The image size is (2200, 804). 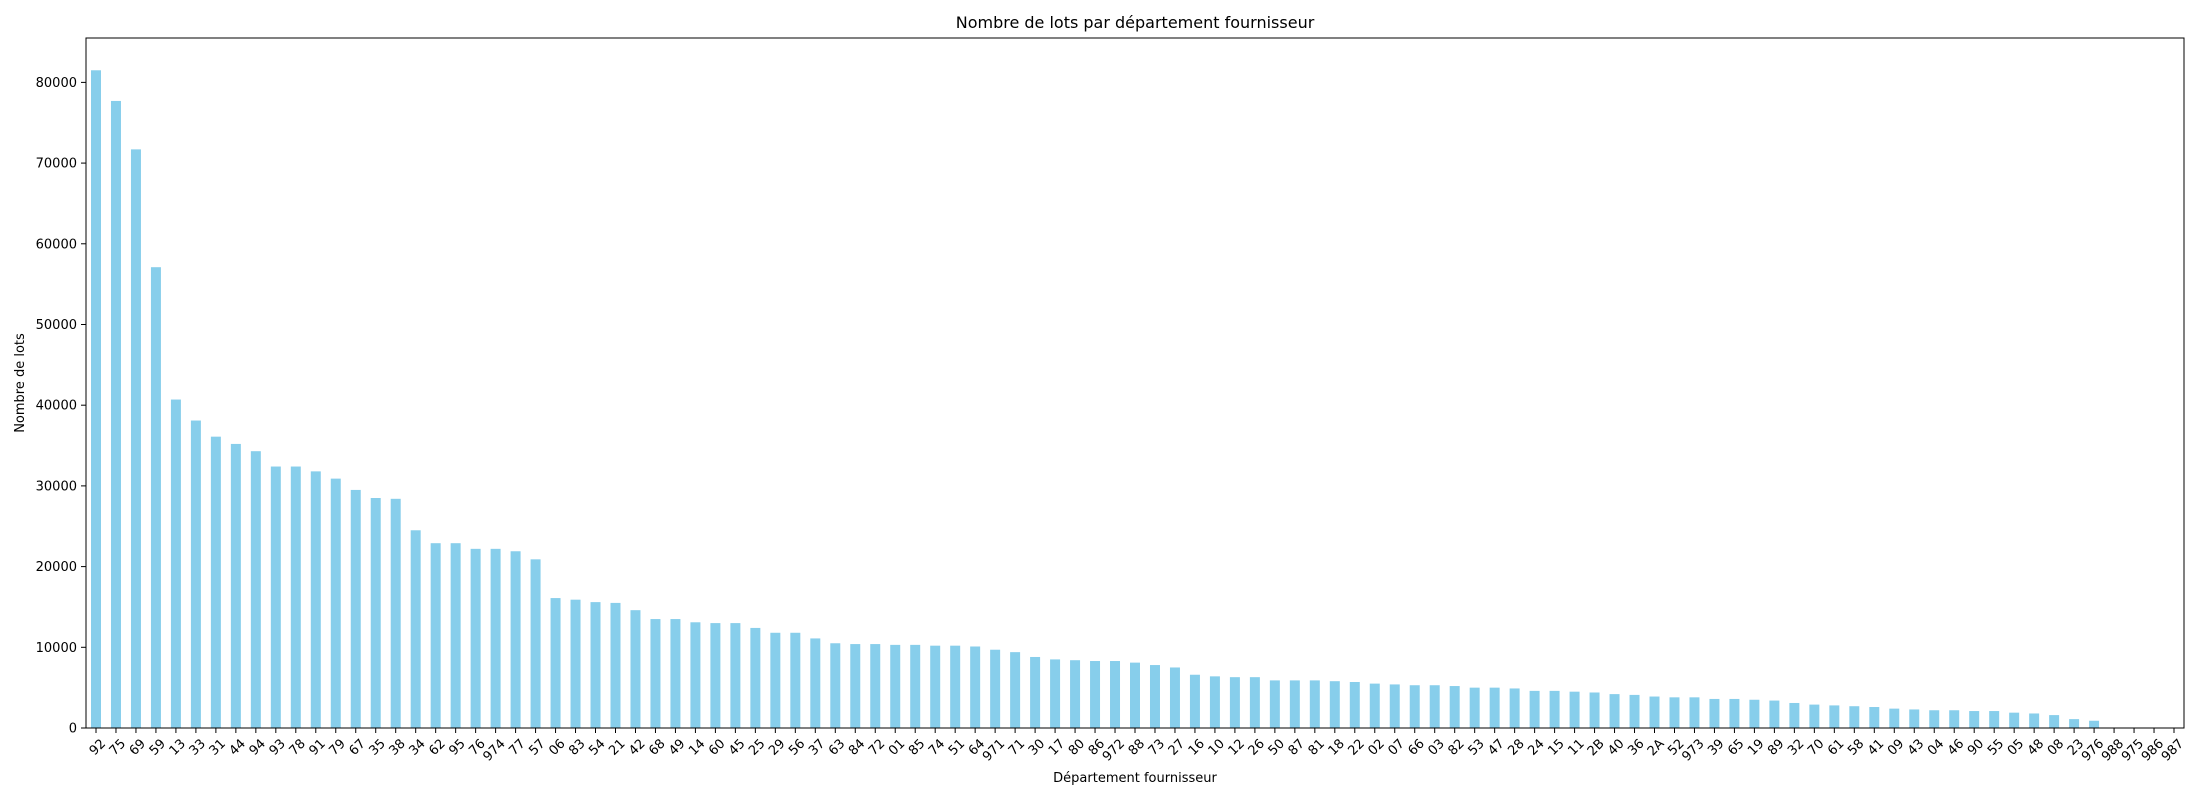 I want to click on x-tick-label: 19, so click(x=1756, y=747).